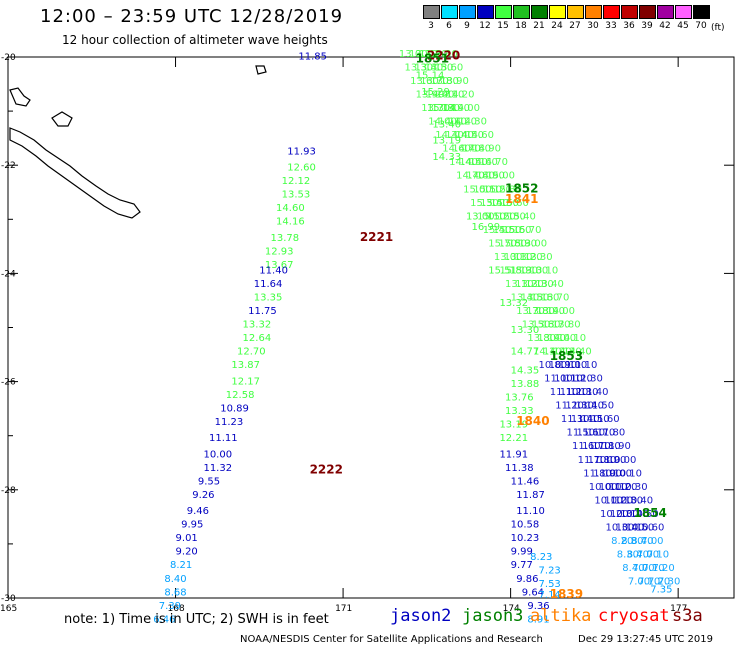 The height and width of the screenshot is (650, 740). I want to click on swh-dense-mark: 10.60, so click(650, 527).